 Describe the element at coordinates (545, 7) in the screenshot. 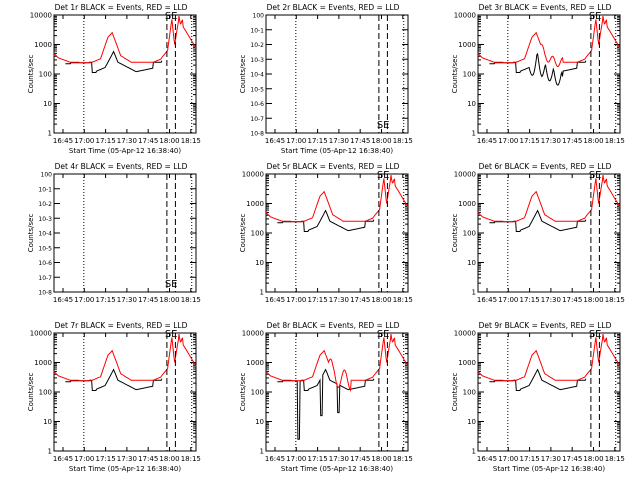

I see `panel-title: Det 3r BLACK = Events, RED = LLD` at that location.